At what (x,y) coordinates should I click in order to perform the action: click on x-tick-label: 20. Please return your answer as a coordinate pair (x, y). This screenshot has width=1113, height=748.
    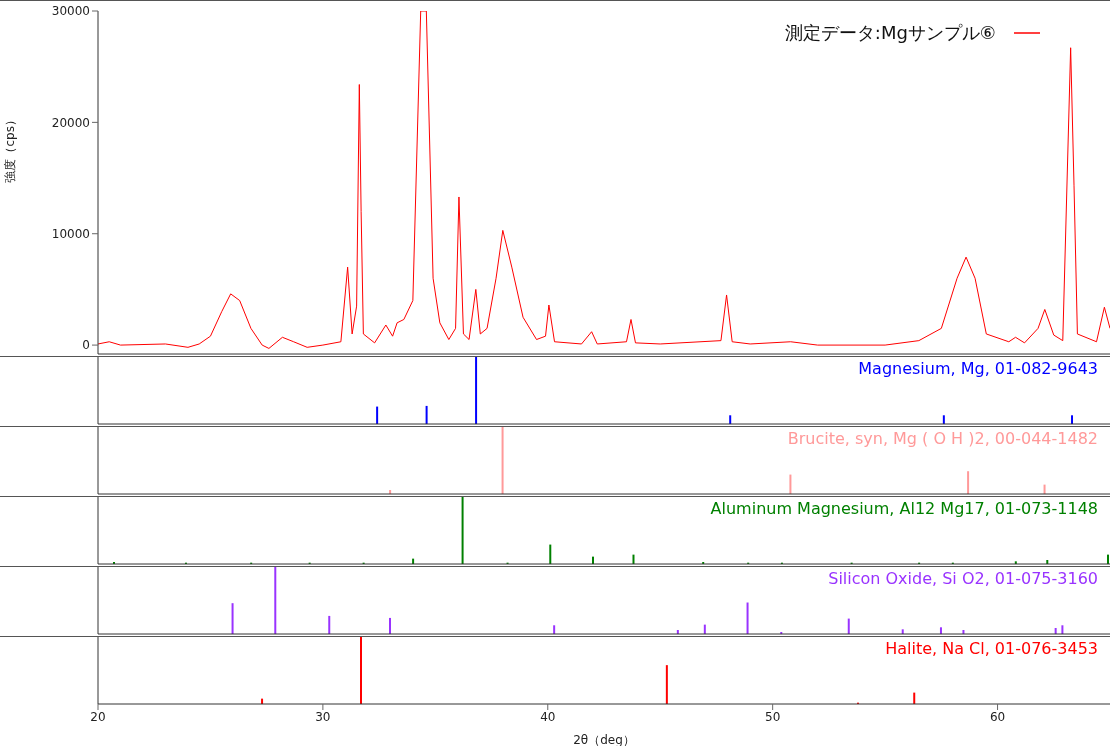
    Looking at the image, I should click on (98, 716).